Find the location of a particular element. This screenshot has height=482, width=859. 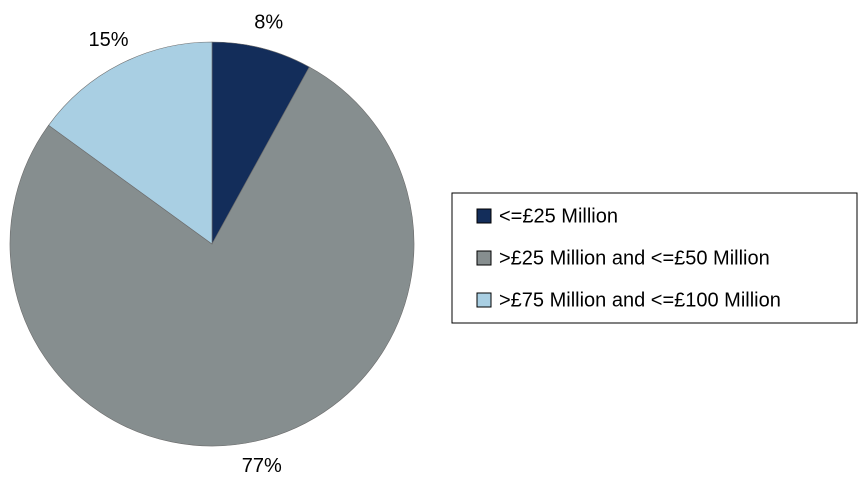

data-label: 8% is located at coordinates (268, 22).